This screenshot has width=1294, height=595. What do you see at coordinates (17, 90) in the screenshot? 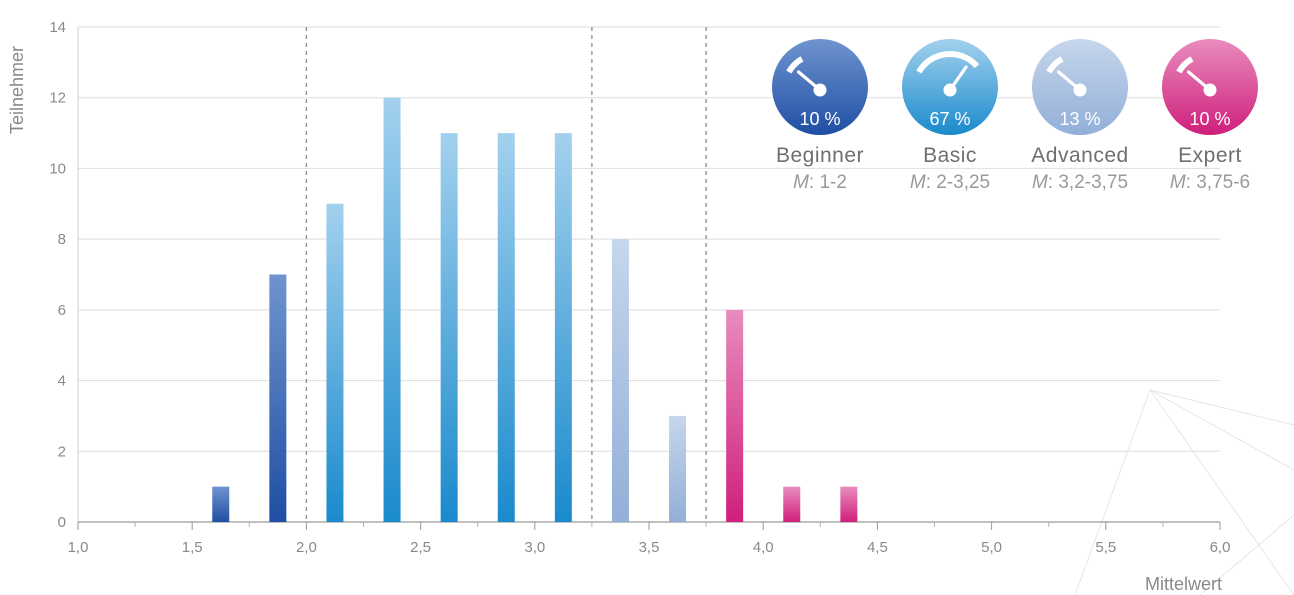
I see `y-axis-title: Teilnehmer` at bounding box center [17, 90].